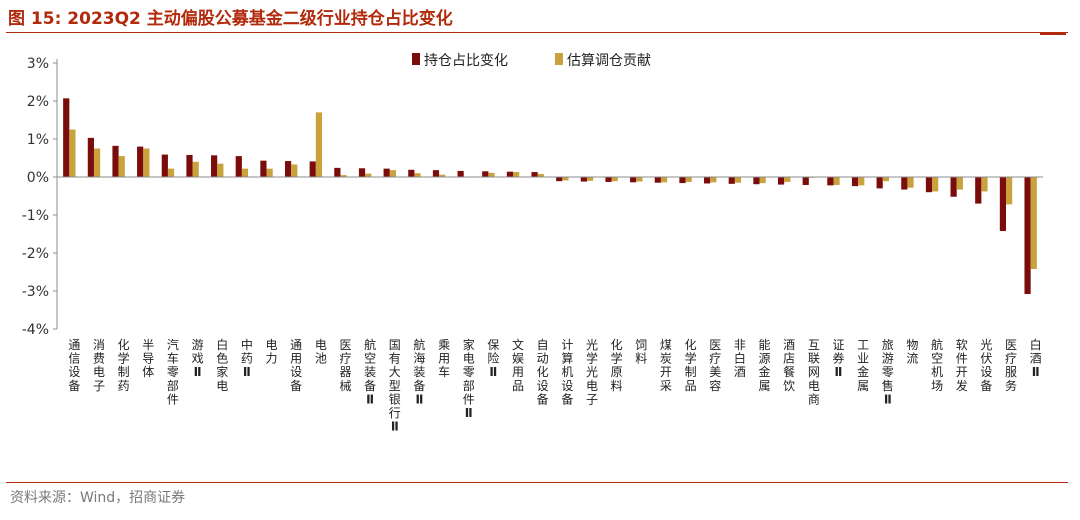  What do you see at coordinates (765, 365) in the screenshot?
I see `x-tick-label: 能源金属` at bounding box center [765, 365].